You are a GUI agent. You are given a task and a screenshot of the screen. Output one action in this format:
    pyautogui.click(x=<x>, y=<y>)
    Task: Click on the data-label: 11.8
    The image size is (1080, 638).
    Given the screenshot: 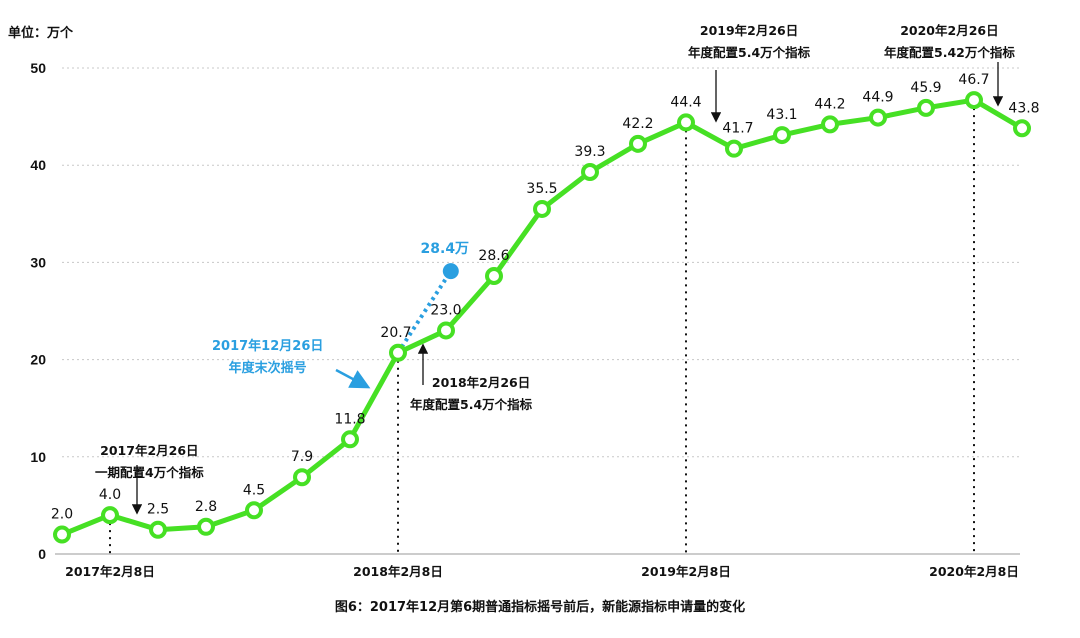 What is the action you would take?
    pyautogui.click(x=349, y=419)
    